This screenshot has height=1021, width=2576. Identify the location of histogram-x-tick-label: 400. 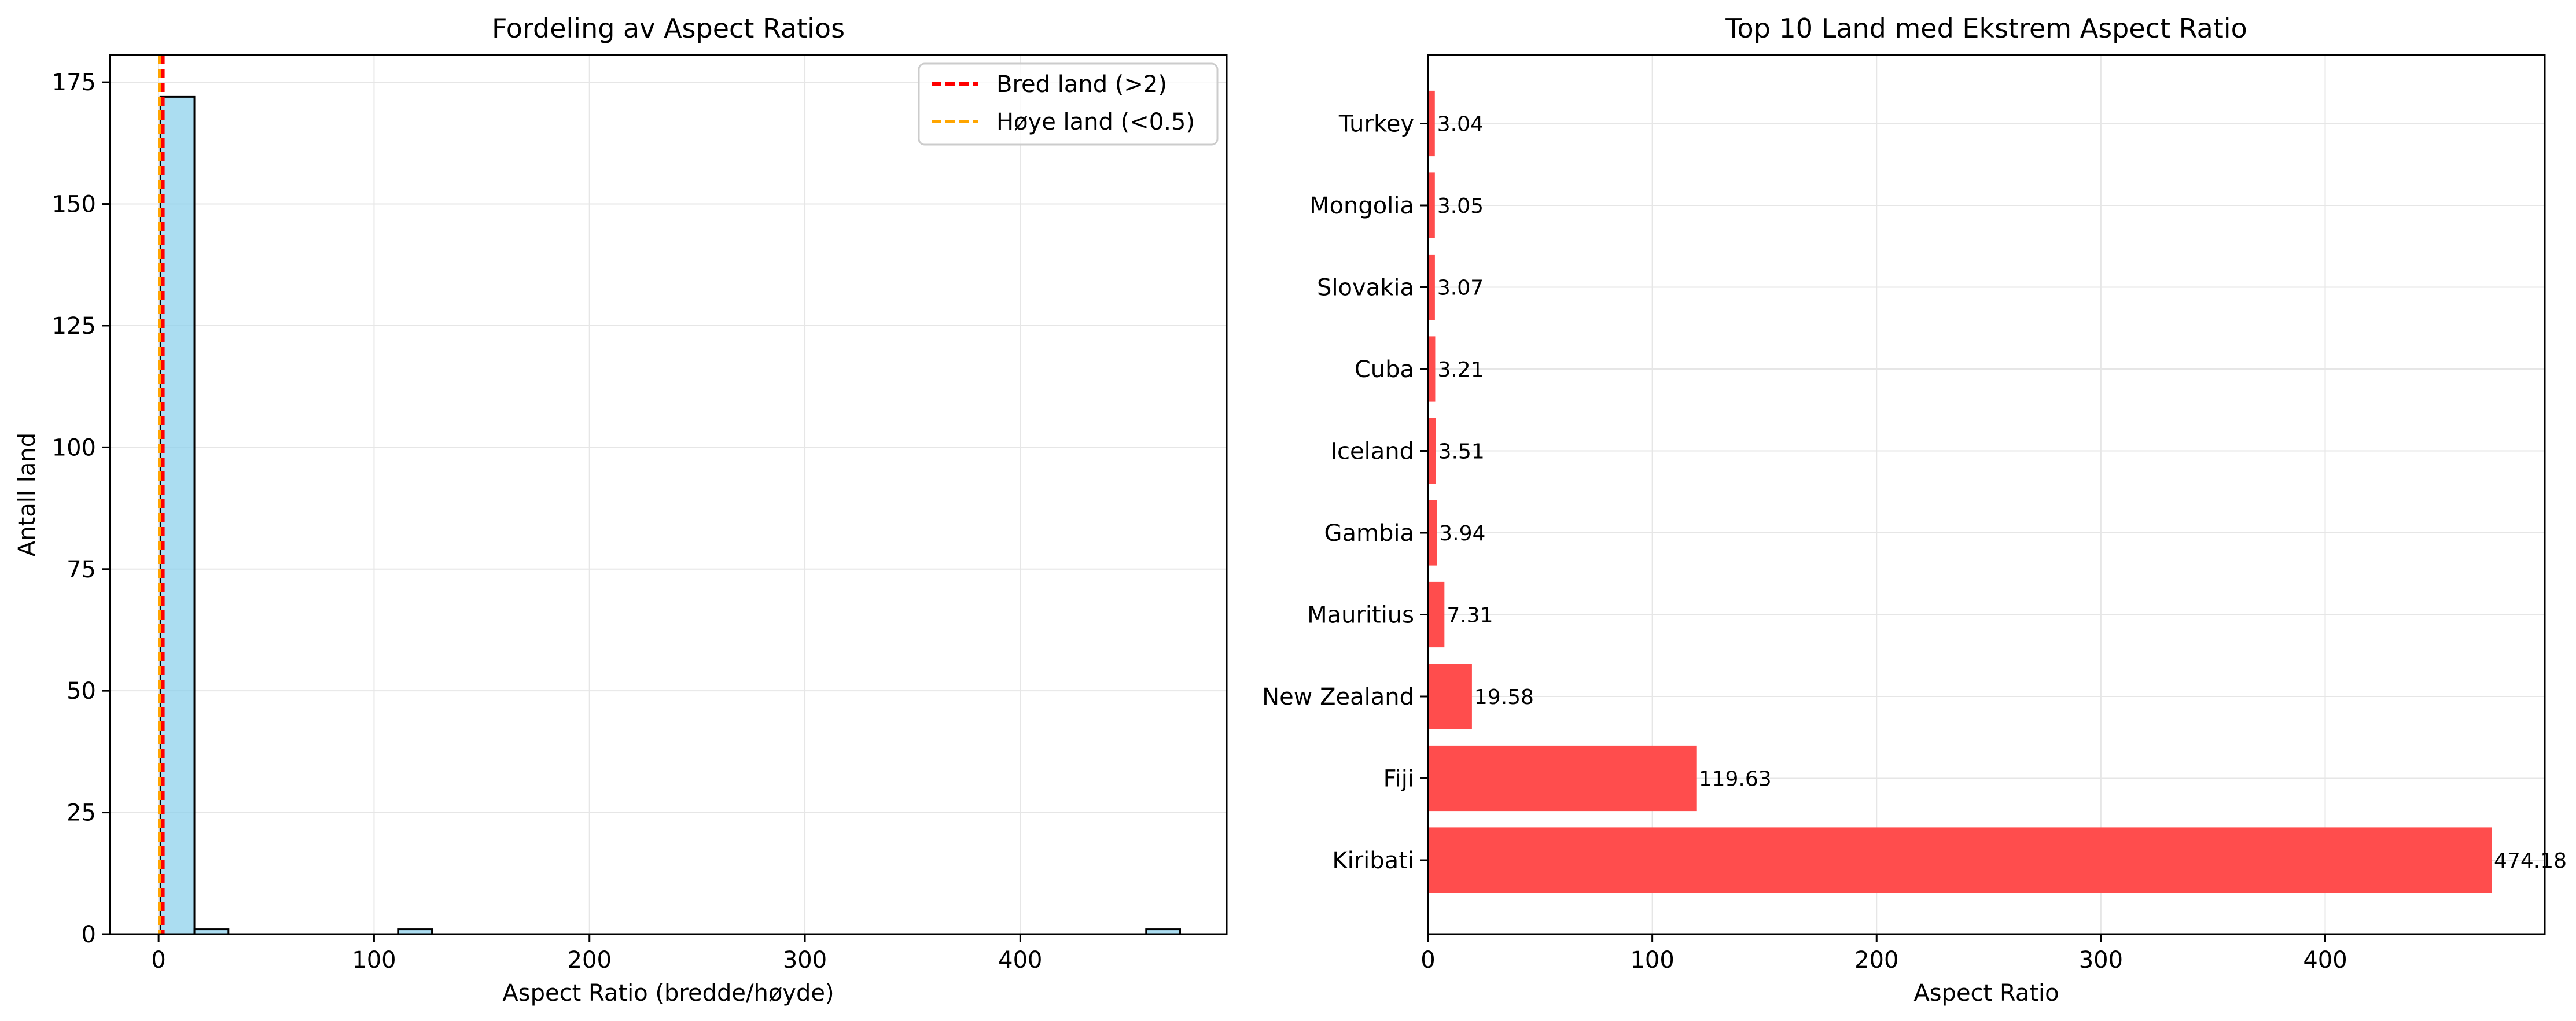
(1020, 960).